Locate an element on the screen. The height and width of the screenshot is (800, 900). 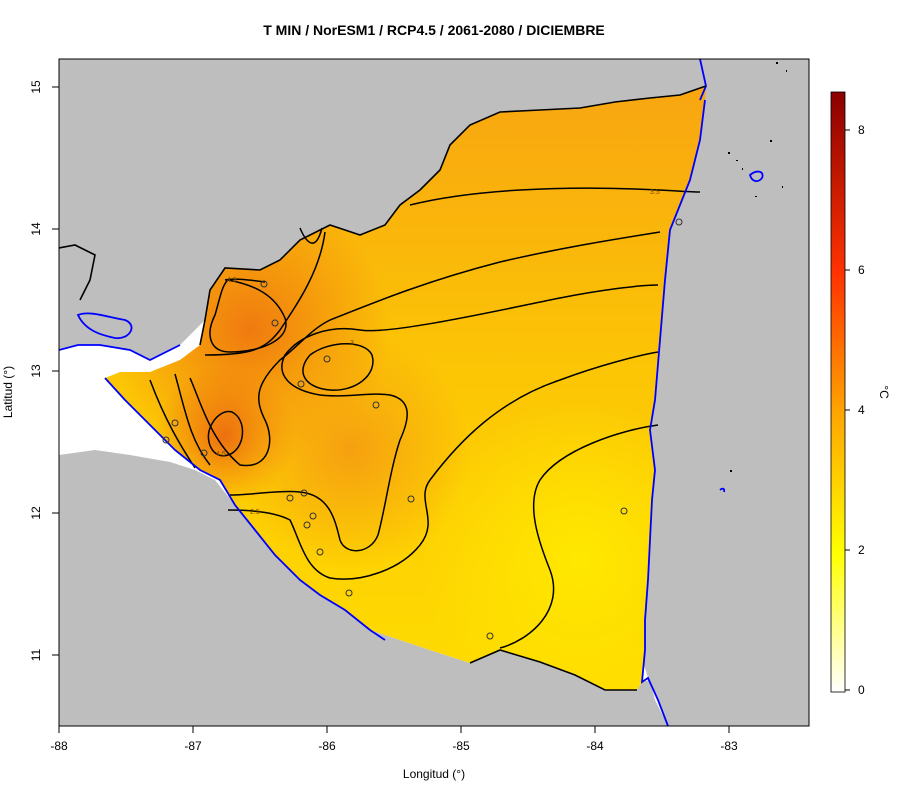
colorbar-tick-label: 6 is located at coordinates (861, 270).